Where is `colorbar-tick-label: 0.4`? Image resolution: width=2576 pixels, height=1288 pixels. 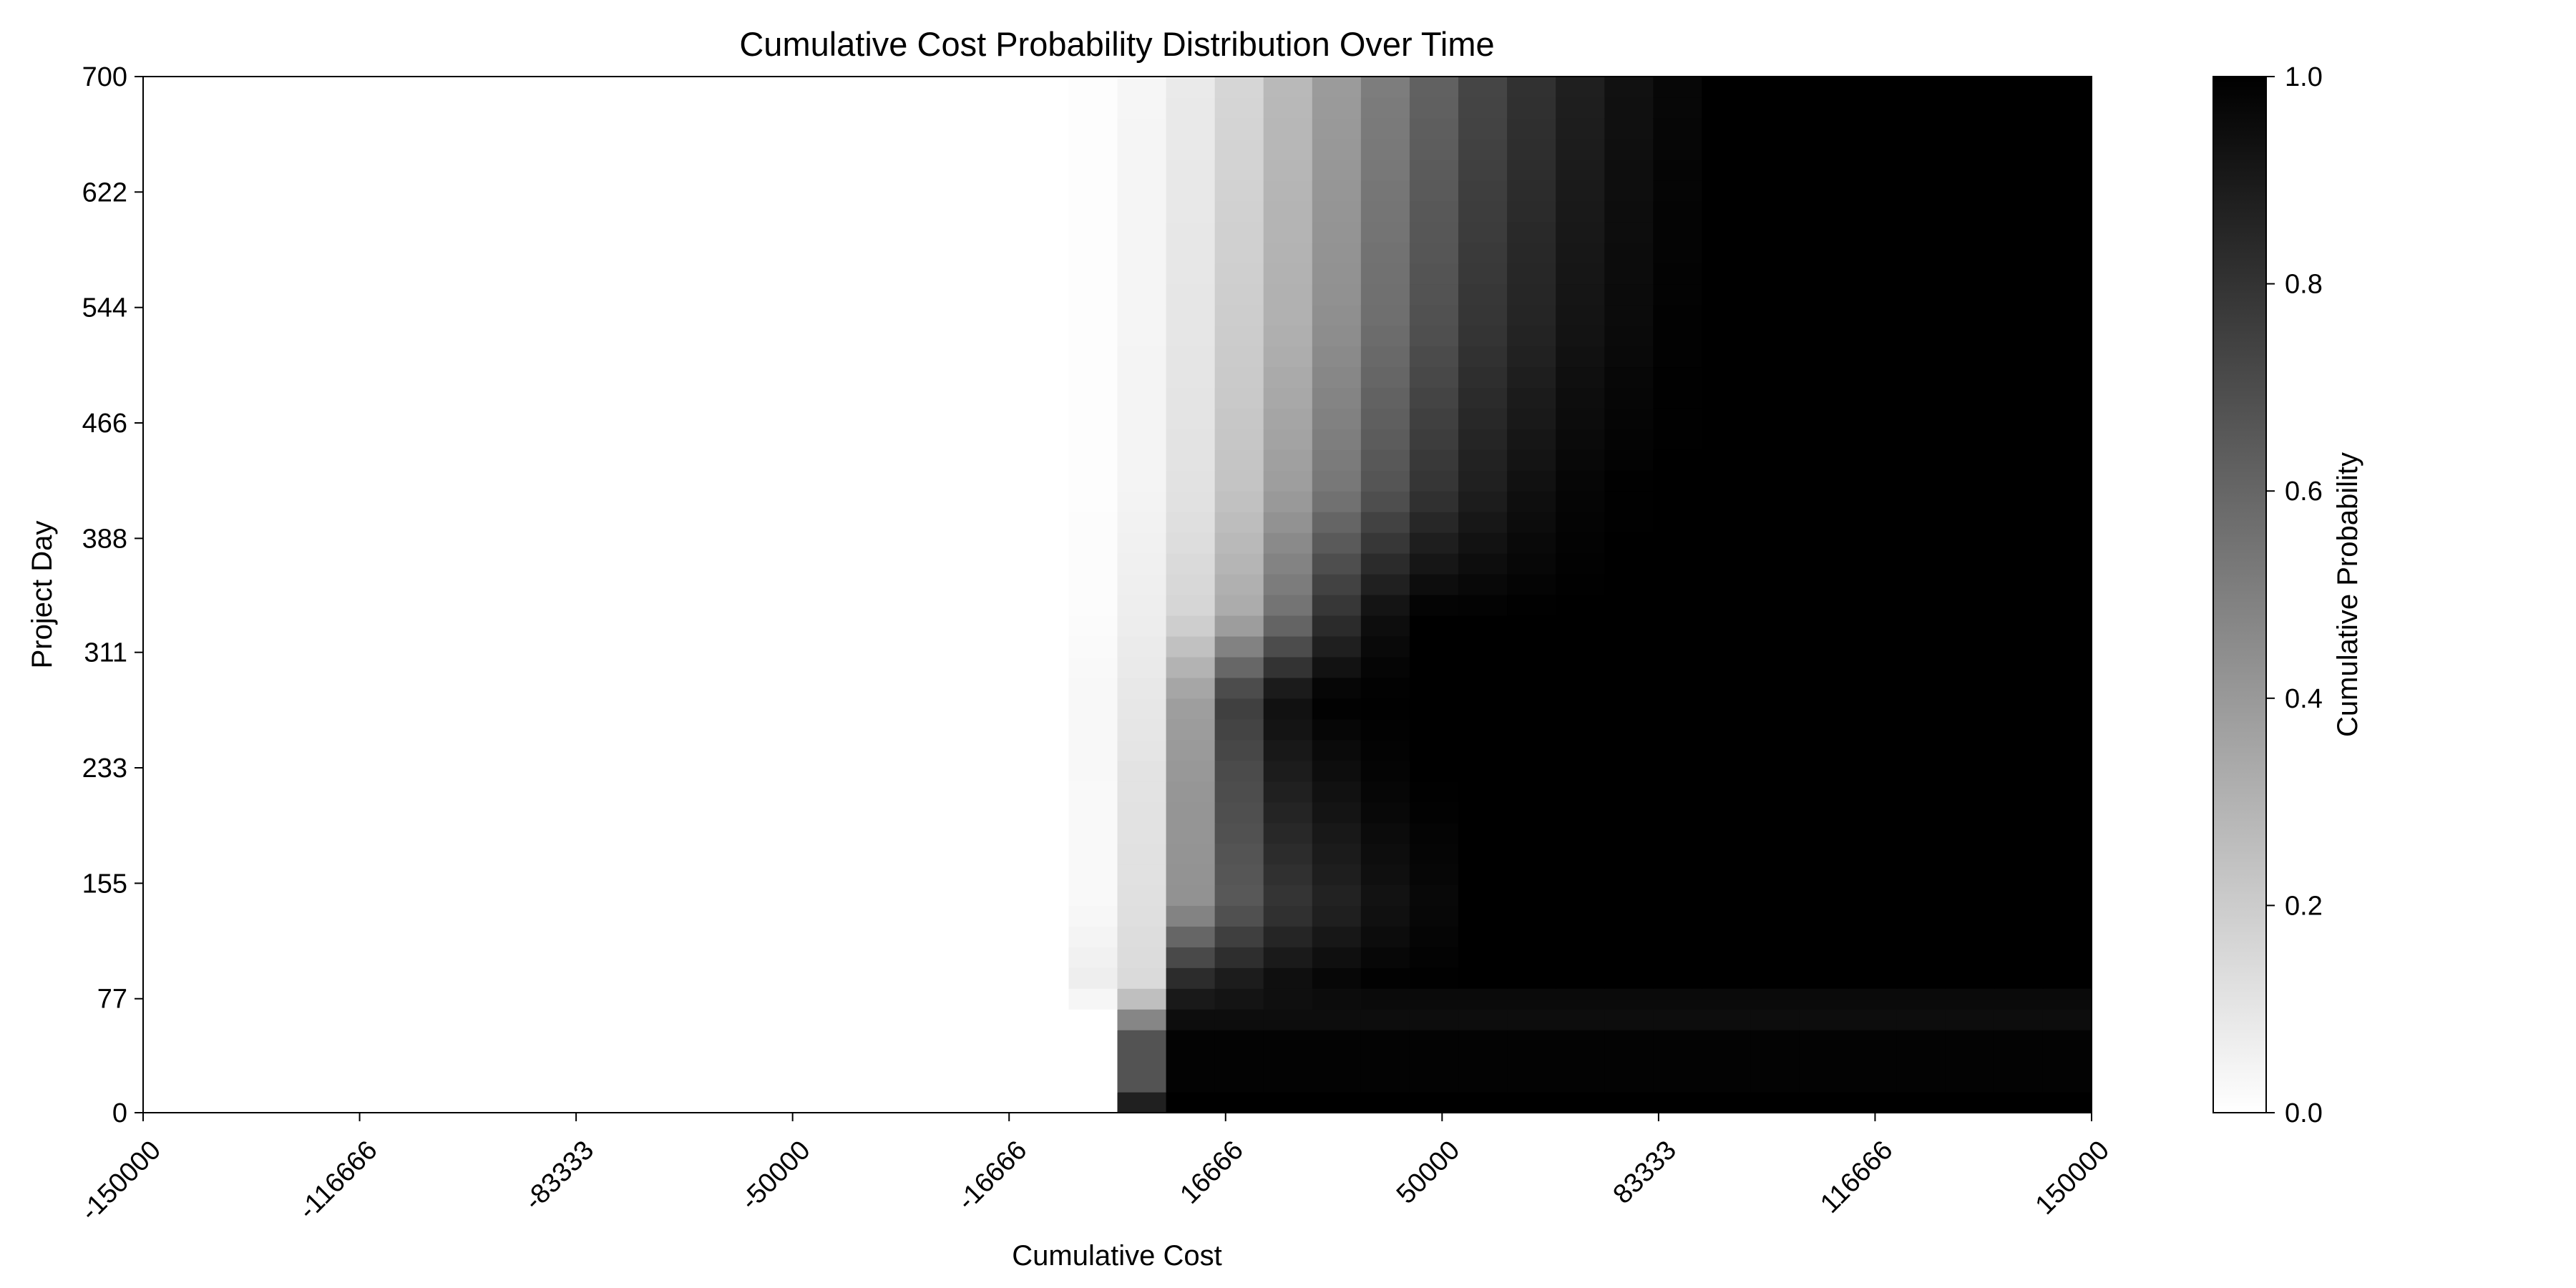 colorbar-tick-label: 0.4 is located at coordinates (2304, 699).